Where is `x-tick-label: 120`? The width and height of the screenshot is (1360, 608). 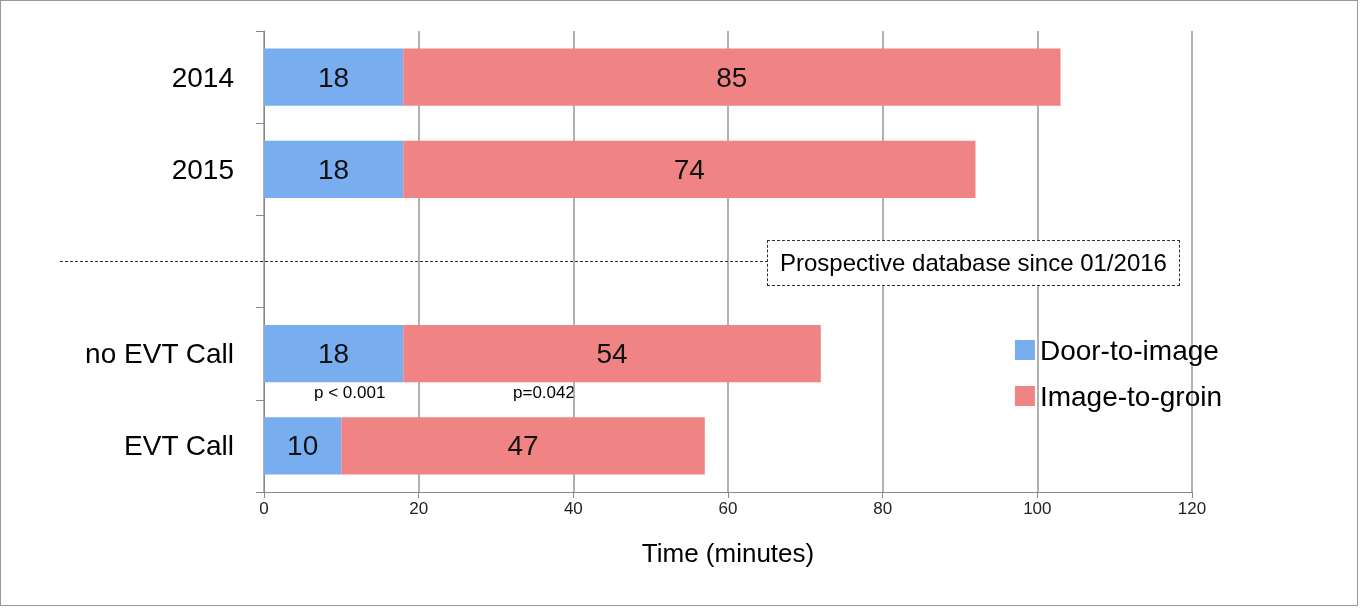 x-tick-label: 120 is located at coordinates (1192, 508).